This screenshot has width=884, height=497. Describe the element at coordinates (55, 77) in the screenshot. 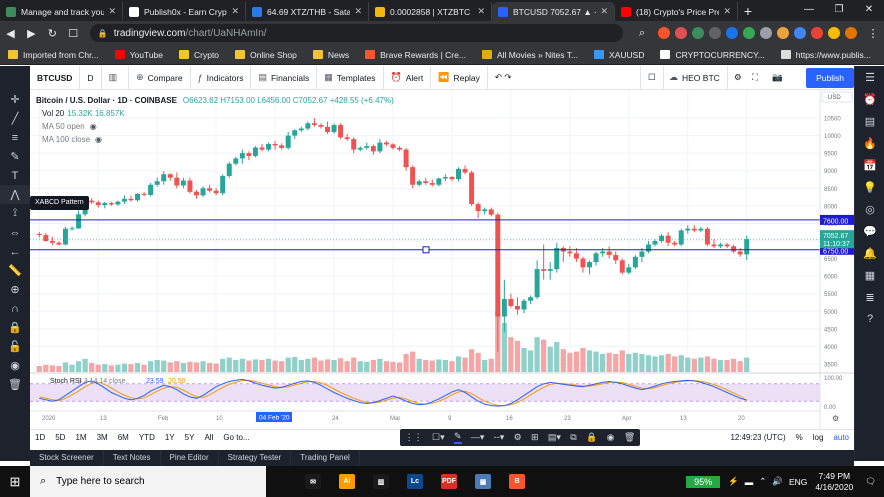

I see `symbol-search: BTCUSD` at that location.